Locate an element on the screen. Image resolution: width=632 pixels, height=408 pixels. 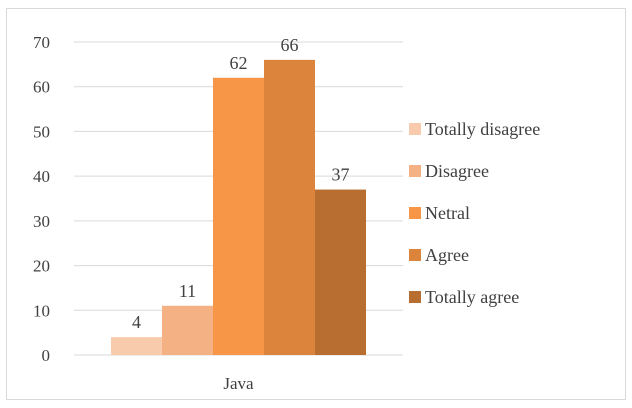
x-tick-label: Java is located at coordinates (238, 383).